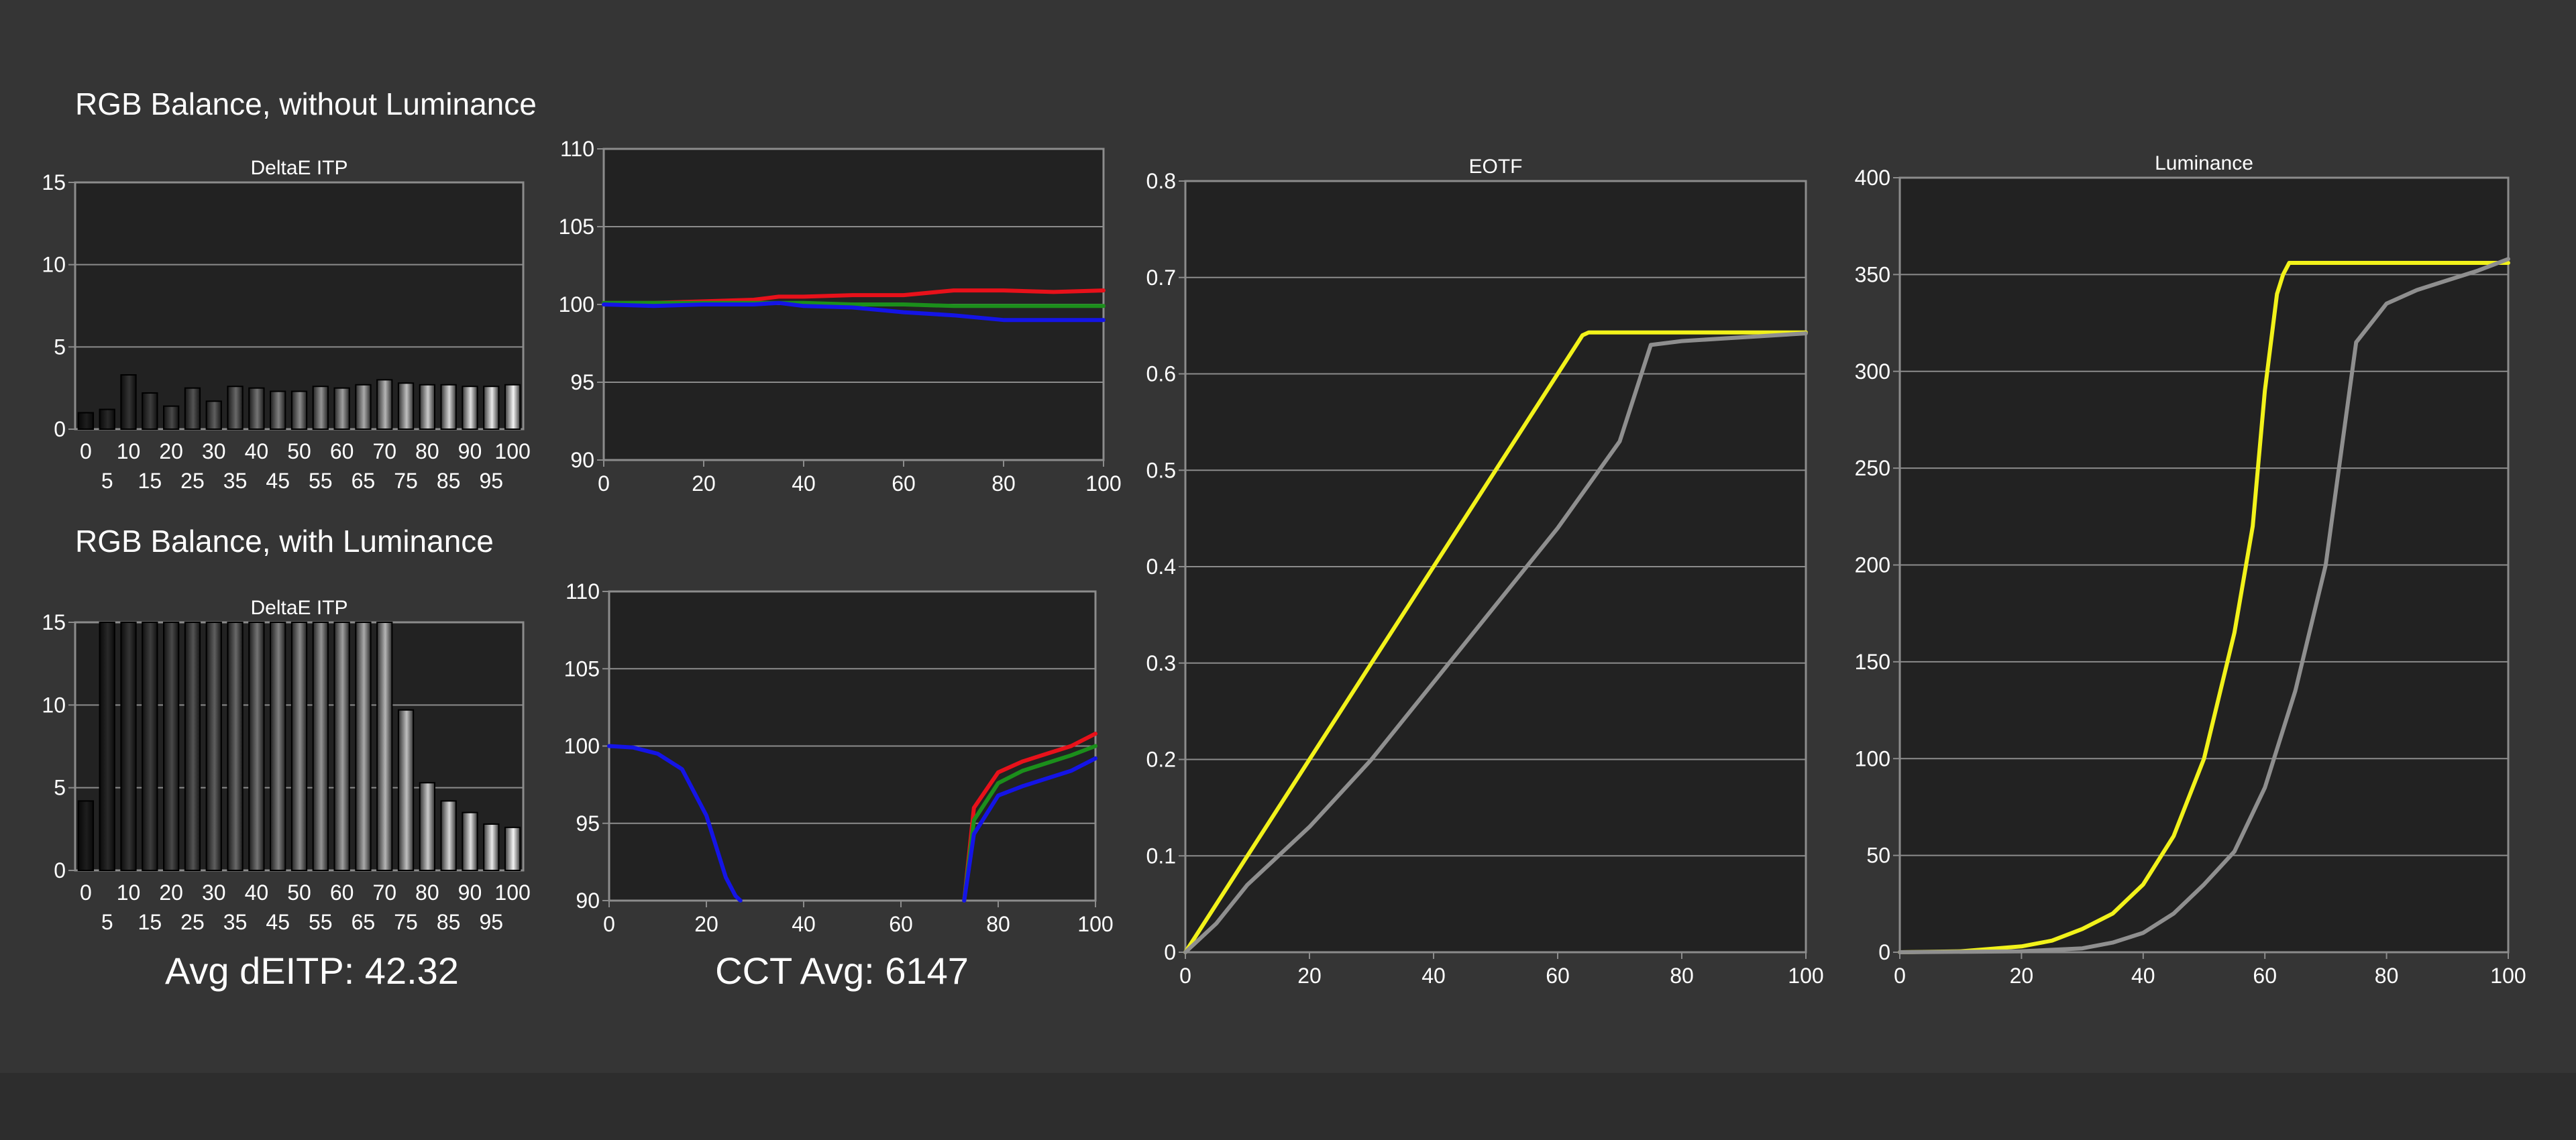 This screenshot has height=1140, width=2576. What do you see at coordinates (60, 347) in the screenshot?
I see `y-tick-label: 5` at bounding box center [60, 347].